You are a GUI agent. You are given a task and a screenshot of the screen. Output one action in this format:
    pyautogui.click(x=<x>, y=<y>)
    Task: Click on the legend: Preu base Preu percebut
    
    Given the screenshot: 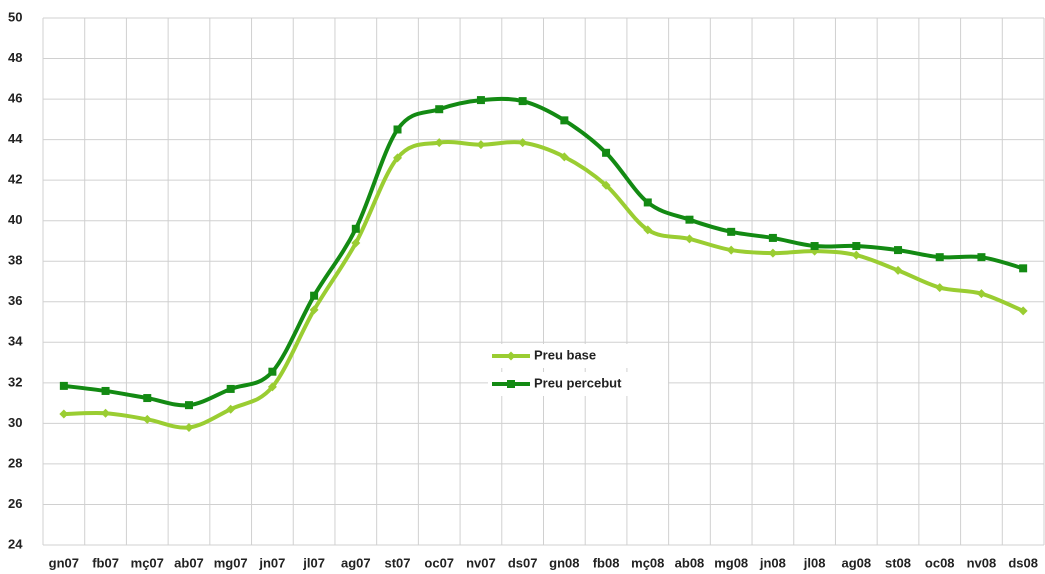 What is the action you would take?
    pyautogui.click(x=578, y=370)
    